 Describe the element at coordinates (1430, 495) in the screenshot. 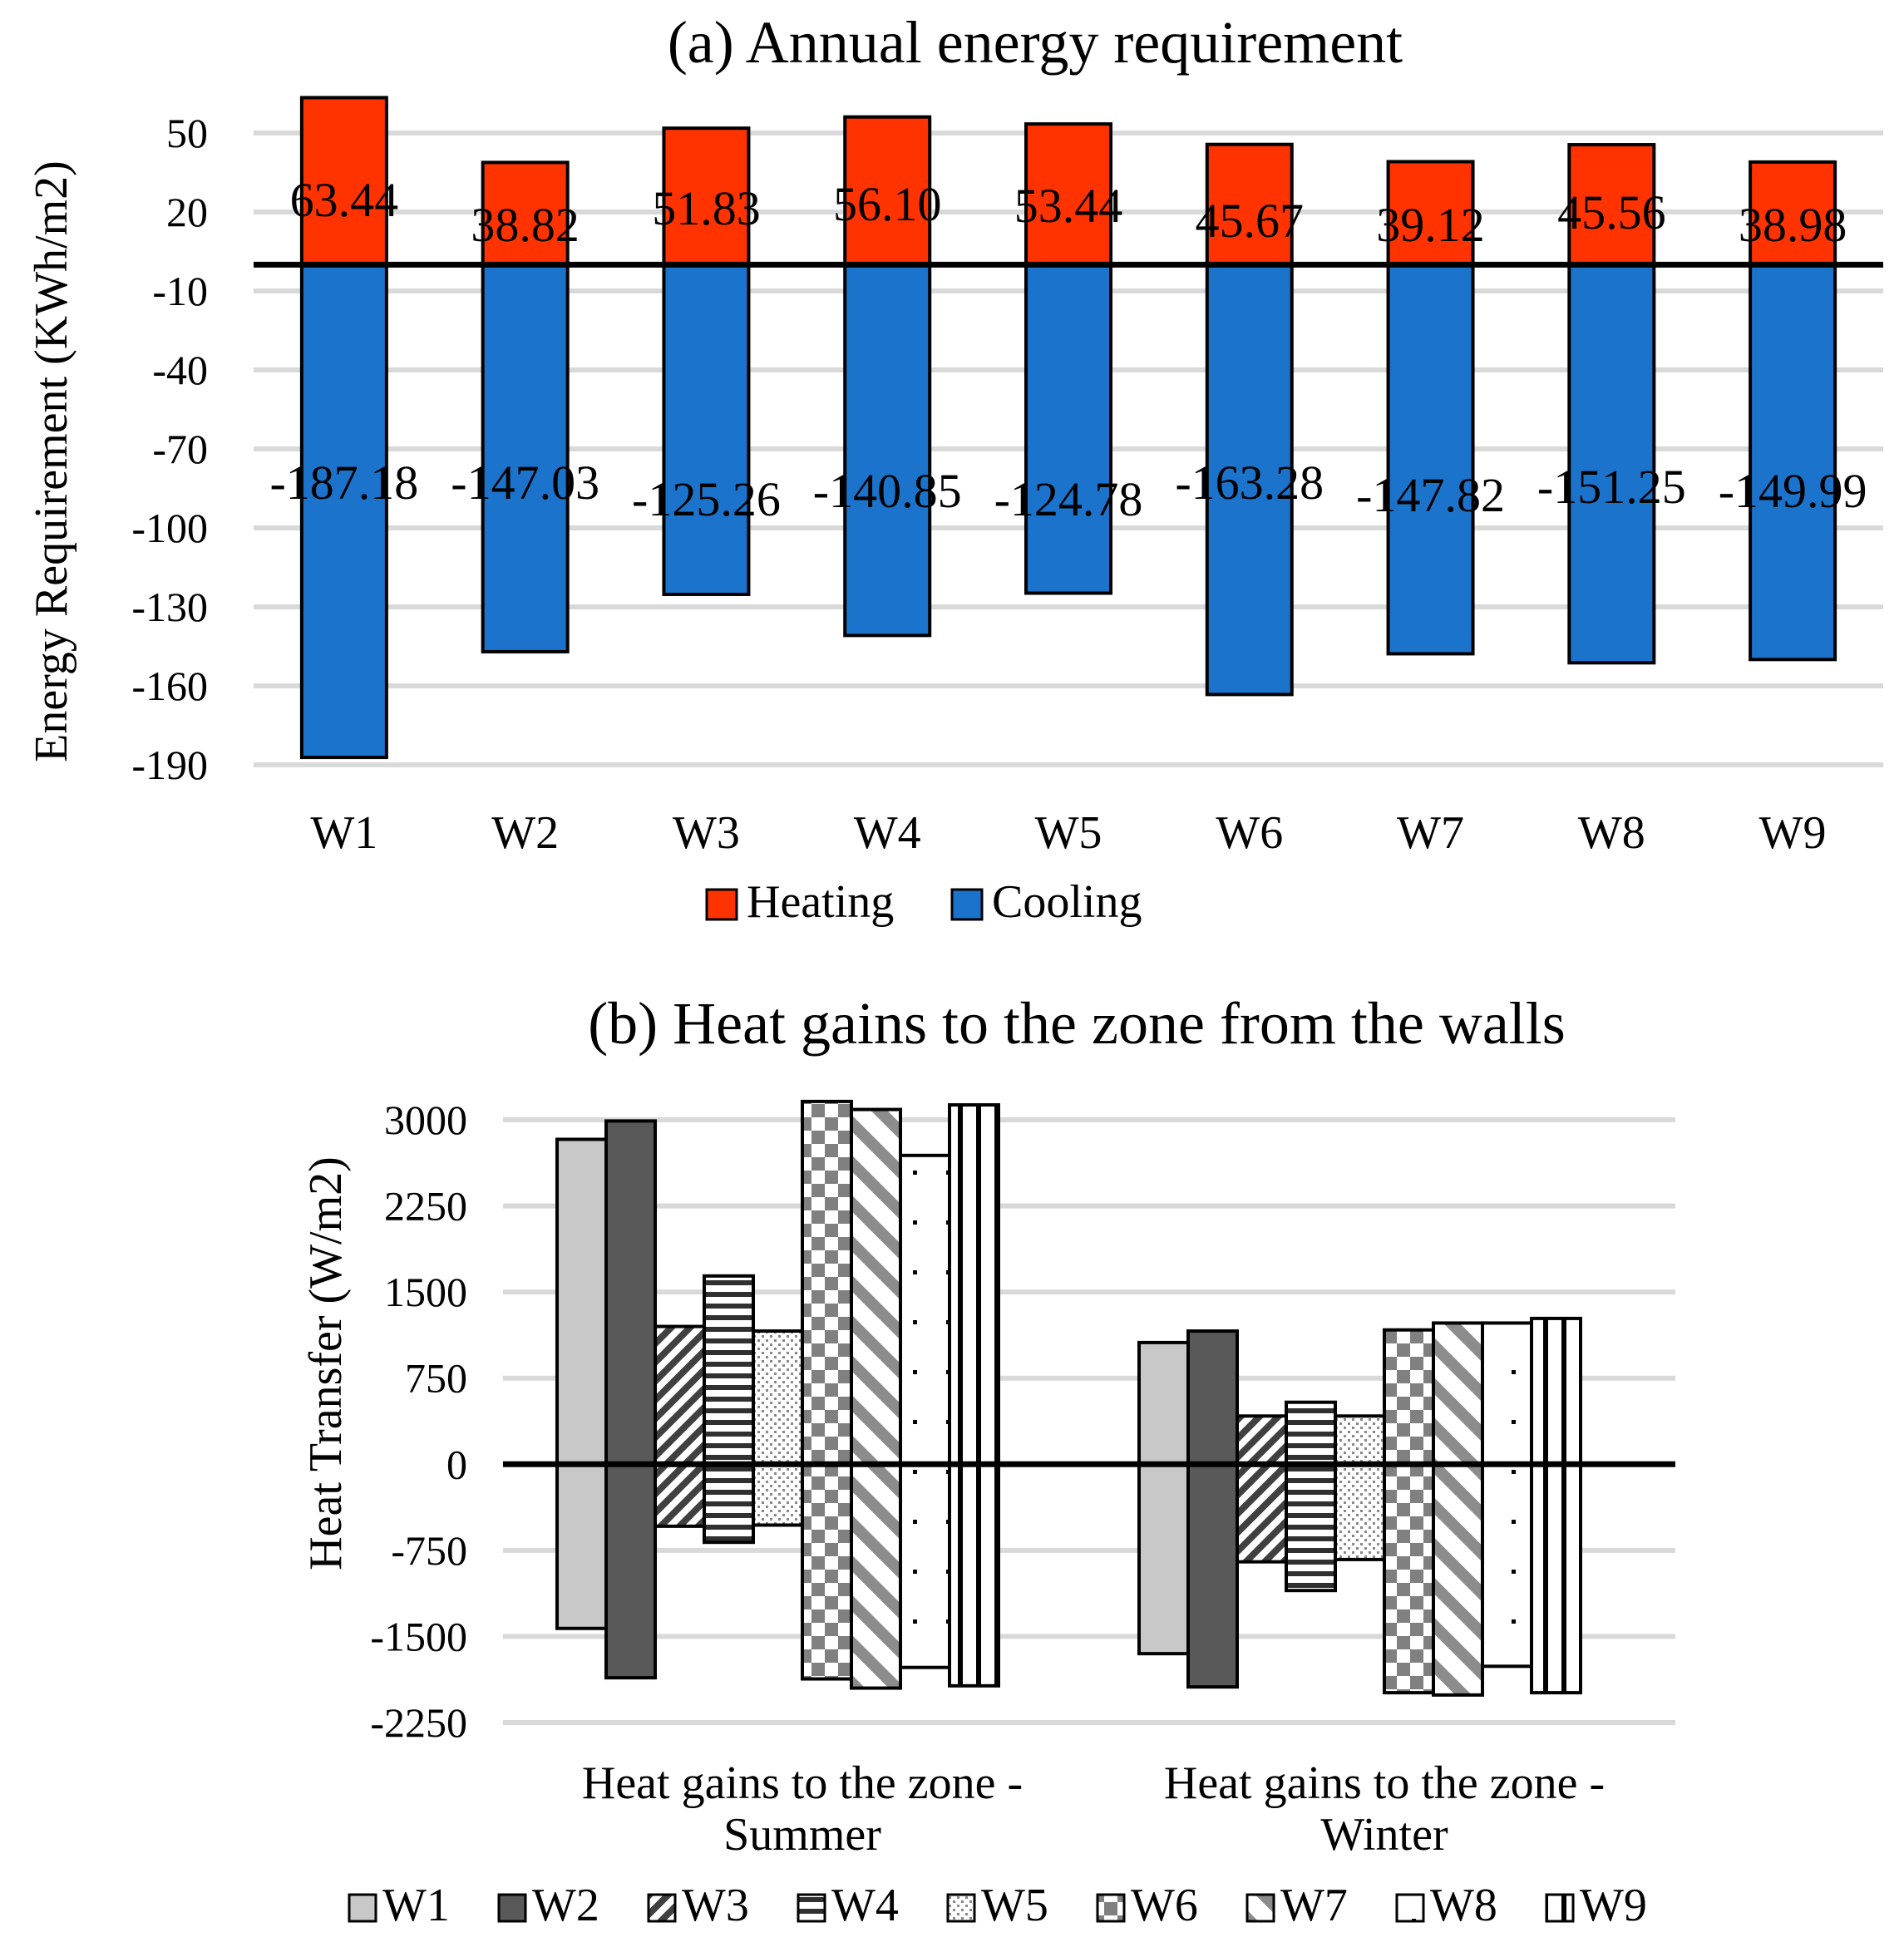

I see `cooling-data-label: -147.82` at that location.